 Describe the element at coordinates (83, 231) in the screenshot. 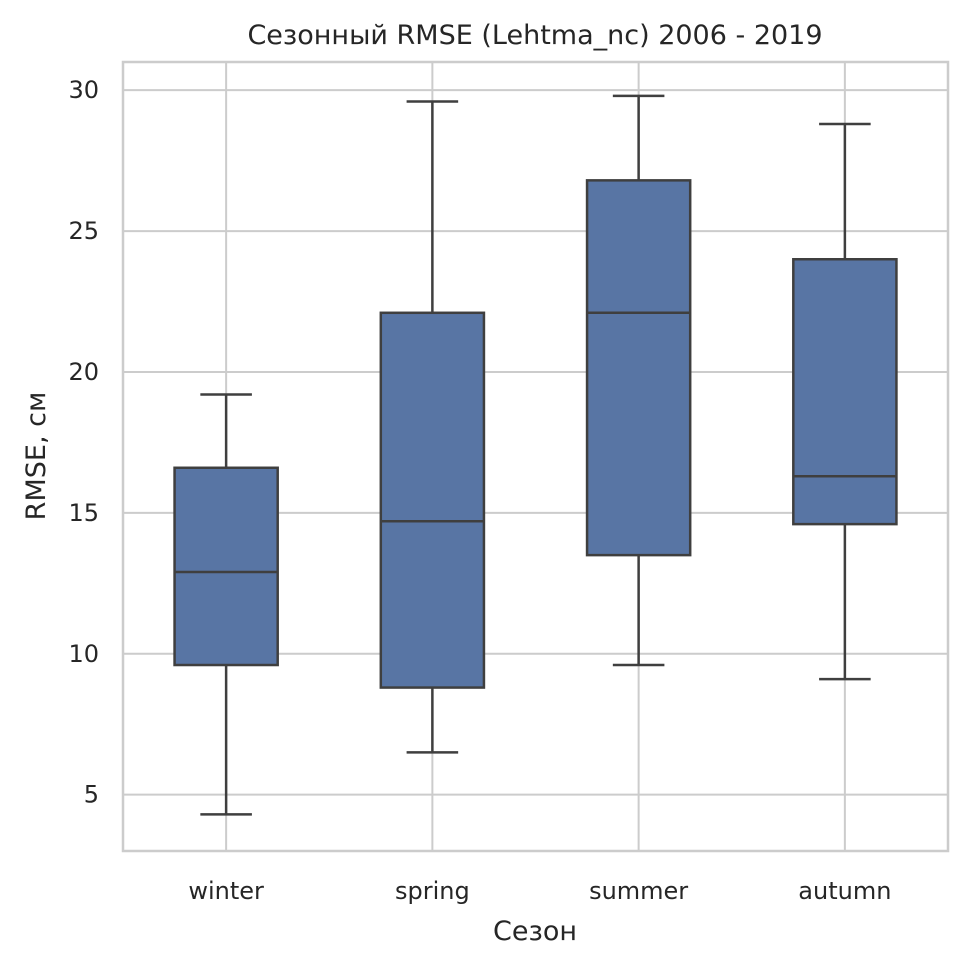

I see `y-tick-label: 25` at that location.